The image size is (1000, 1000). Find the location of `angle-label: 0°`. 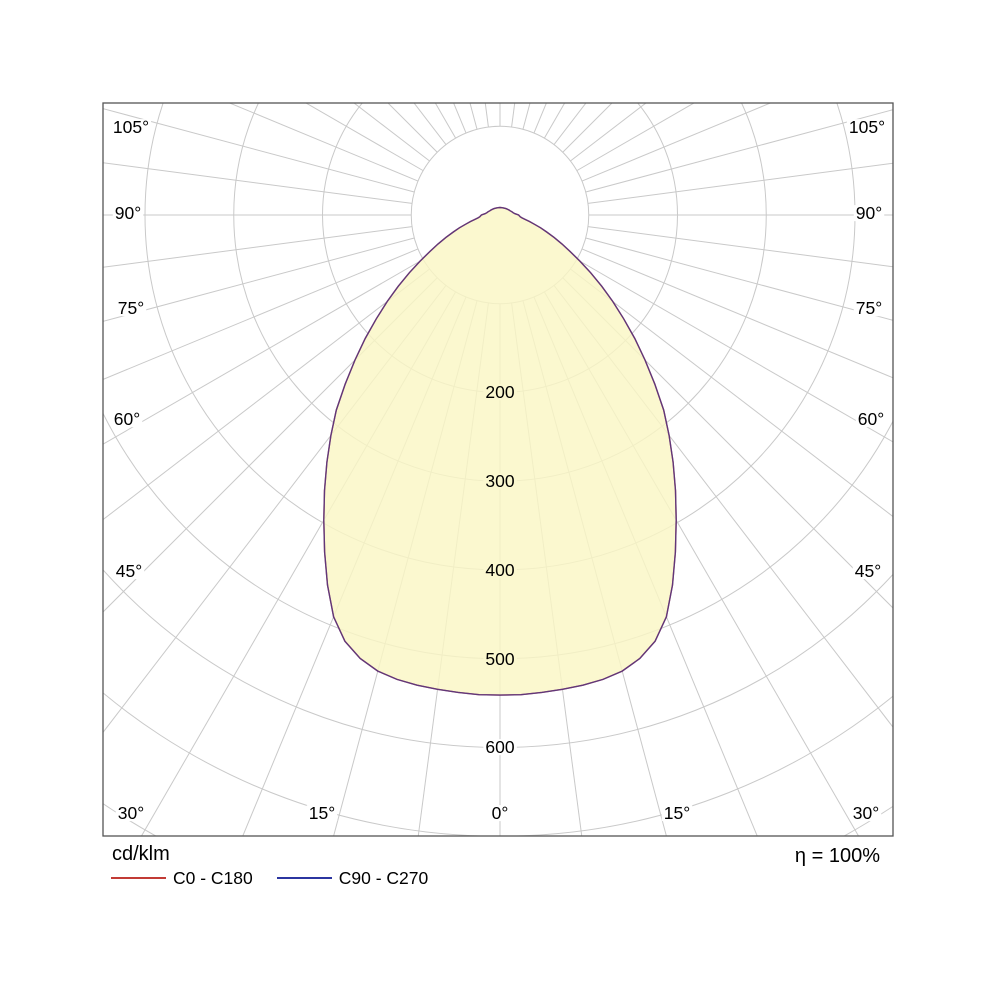

angle-label: 0° is located at coordinates (500, 813).